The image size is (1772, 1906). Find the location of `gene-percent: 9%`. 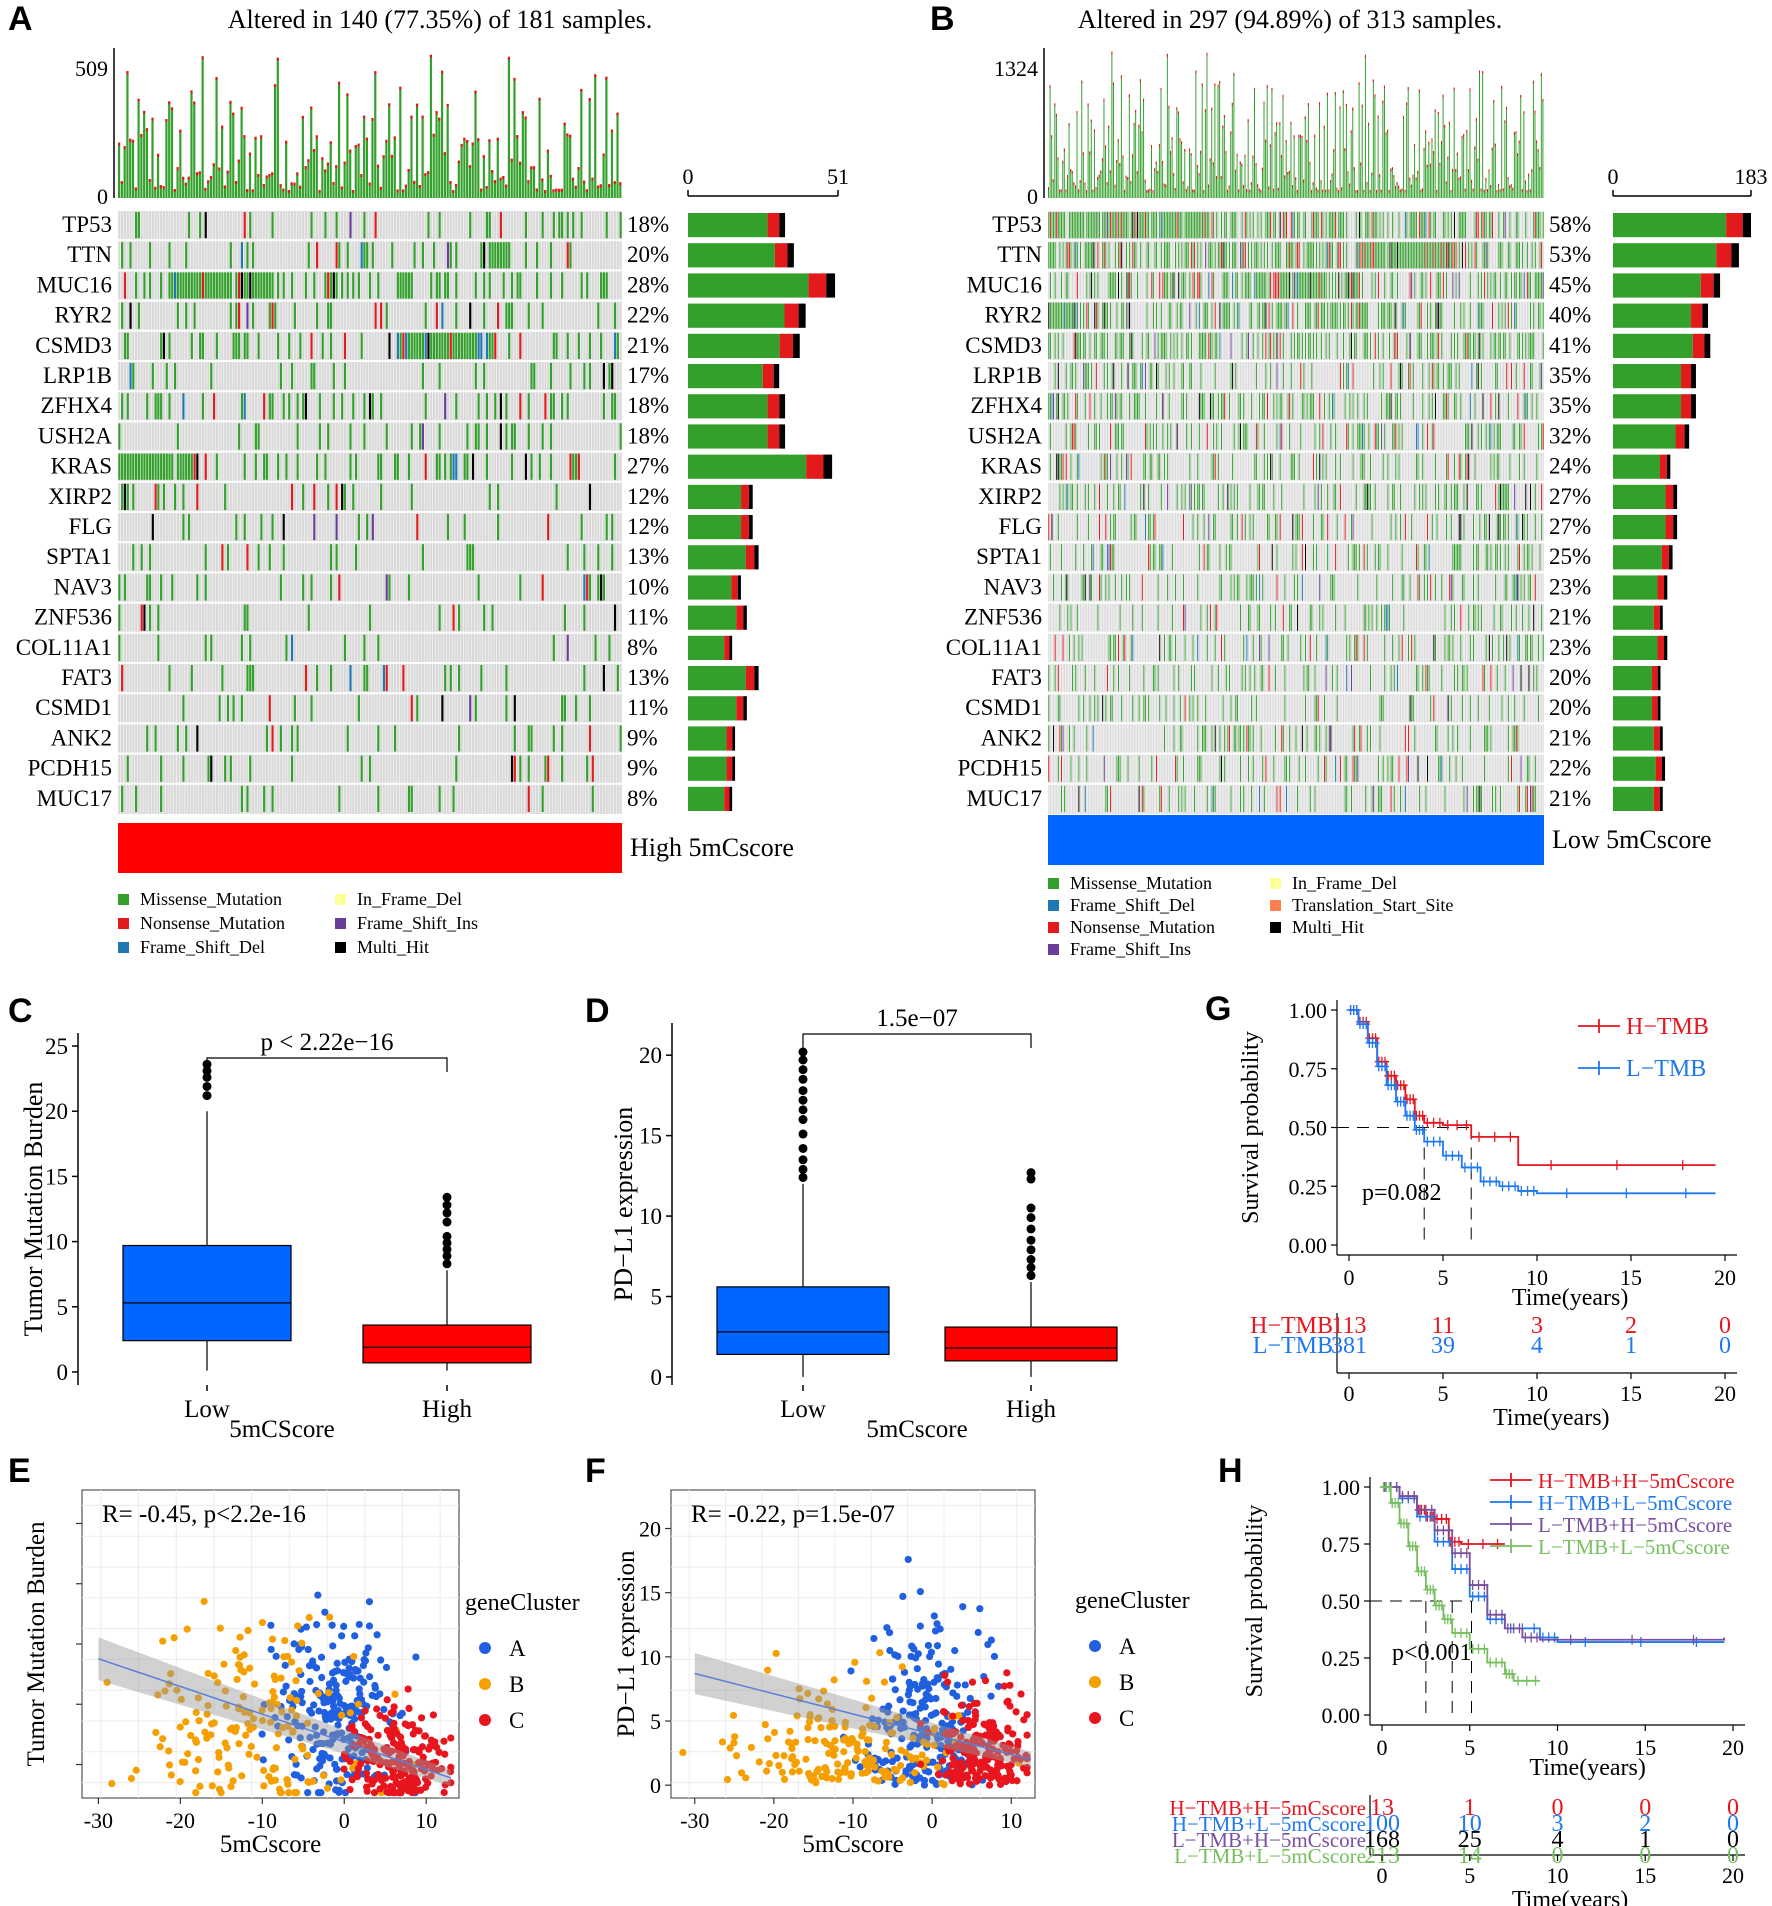

gene-percent: 9% is located at coordinates (642, 768).